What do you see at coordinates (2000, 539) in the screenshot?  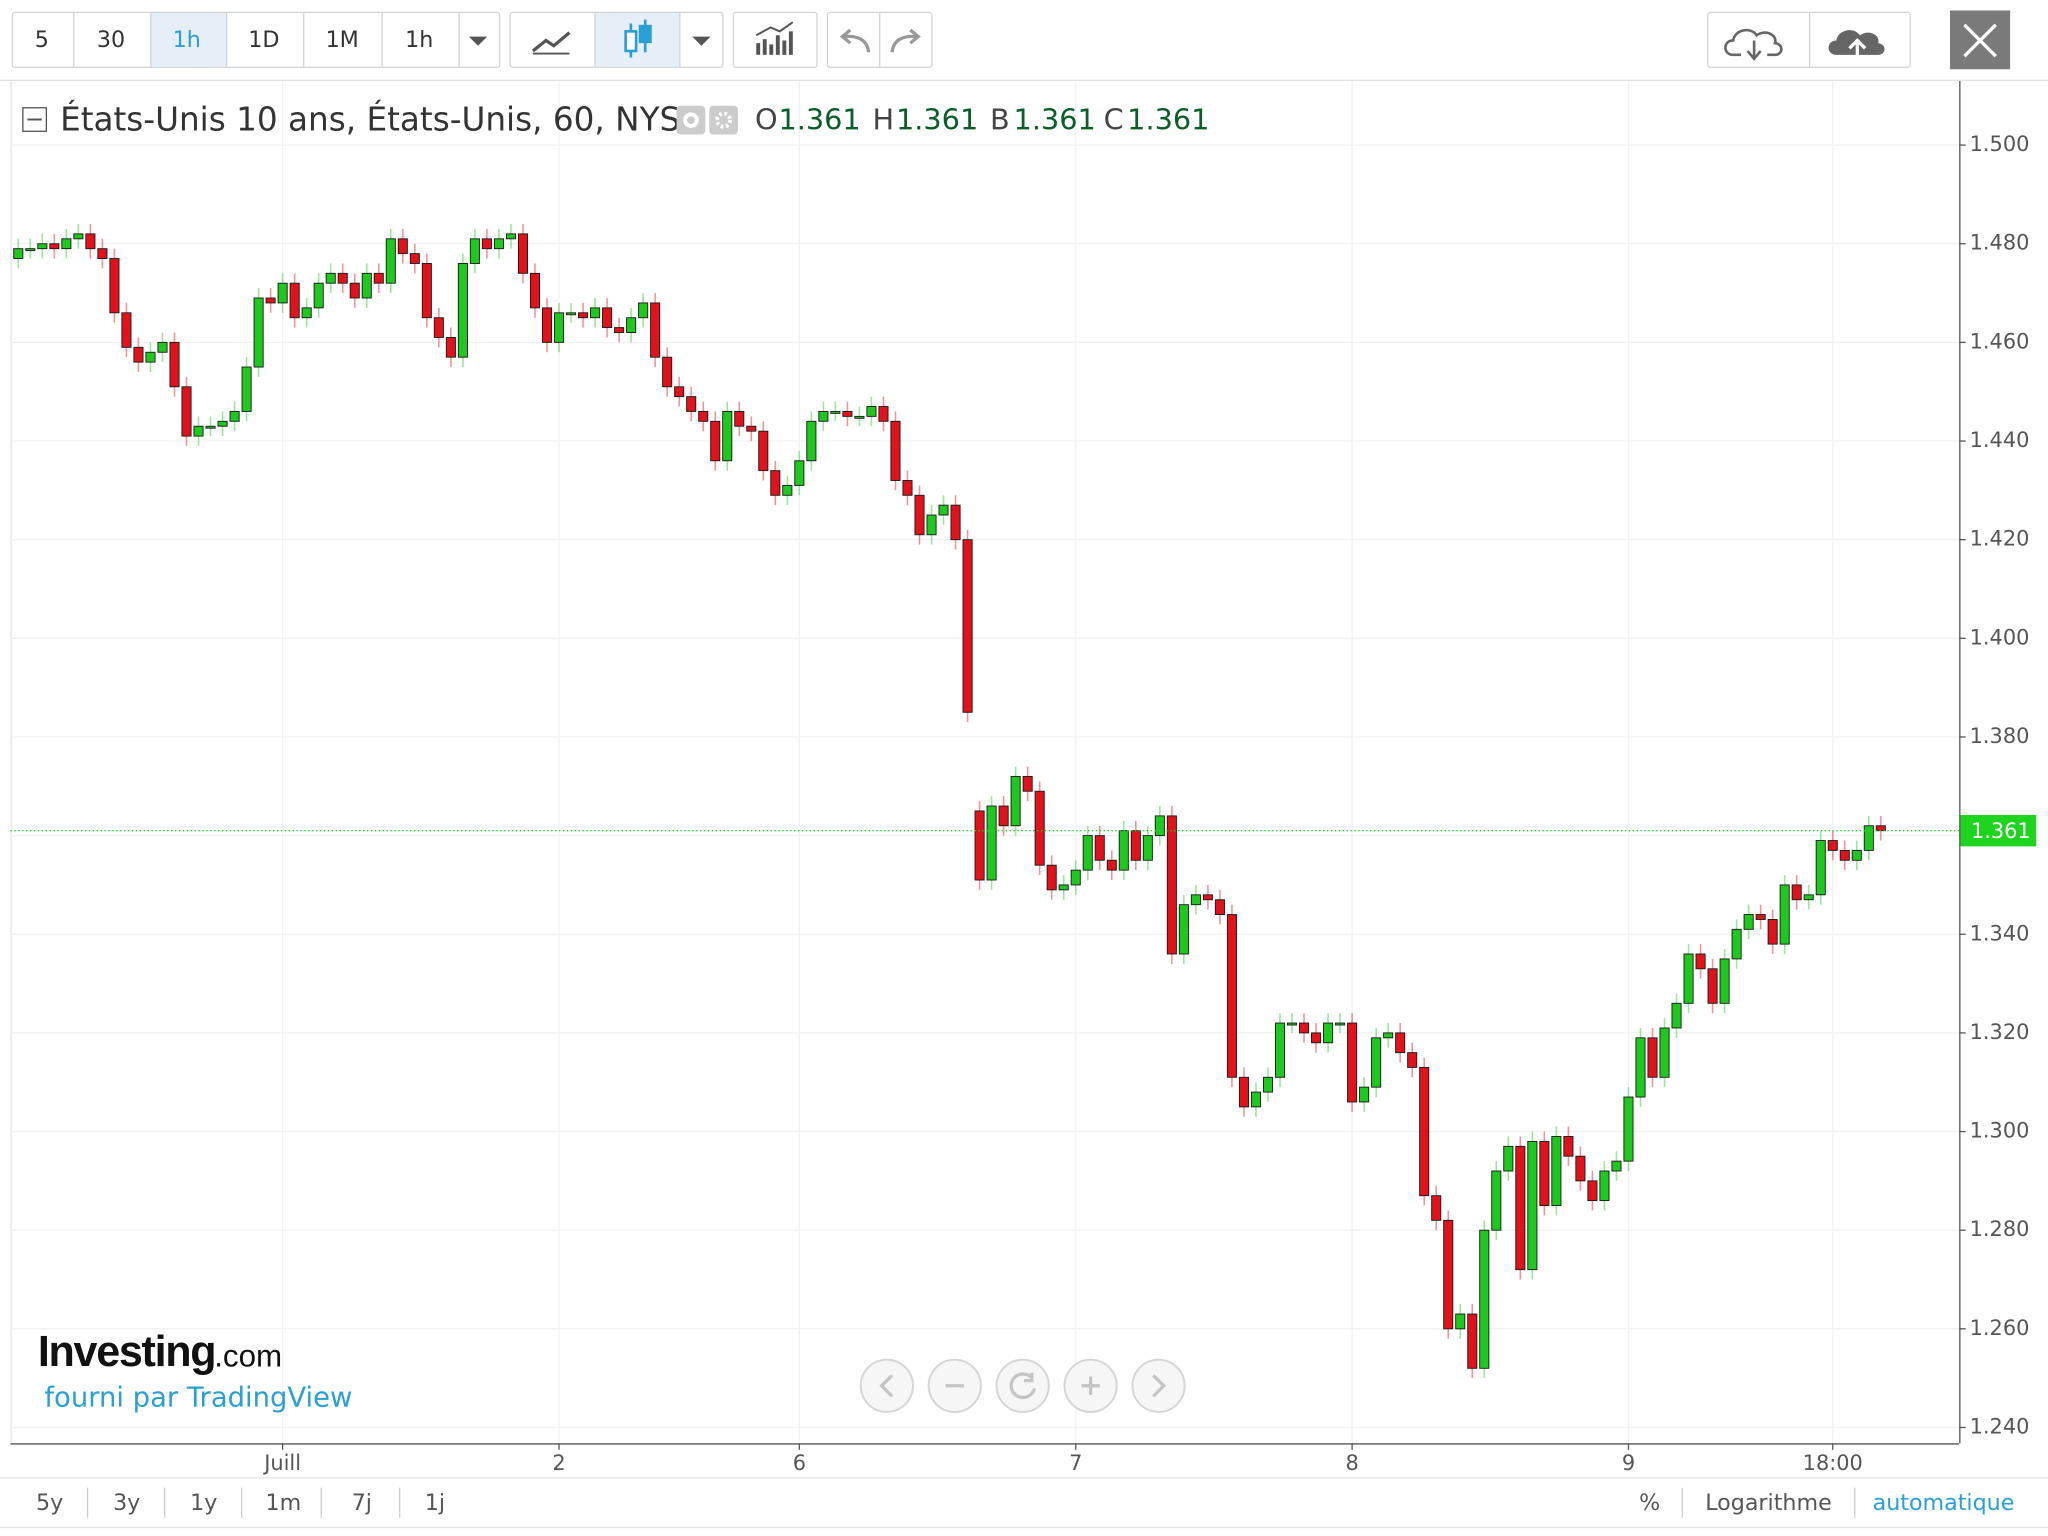 I see `y-tick-label: 1.420` at bounding box center [2000, 539].